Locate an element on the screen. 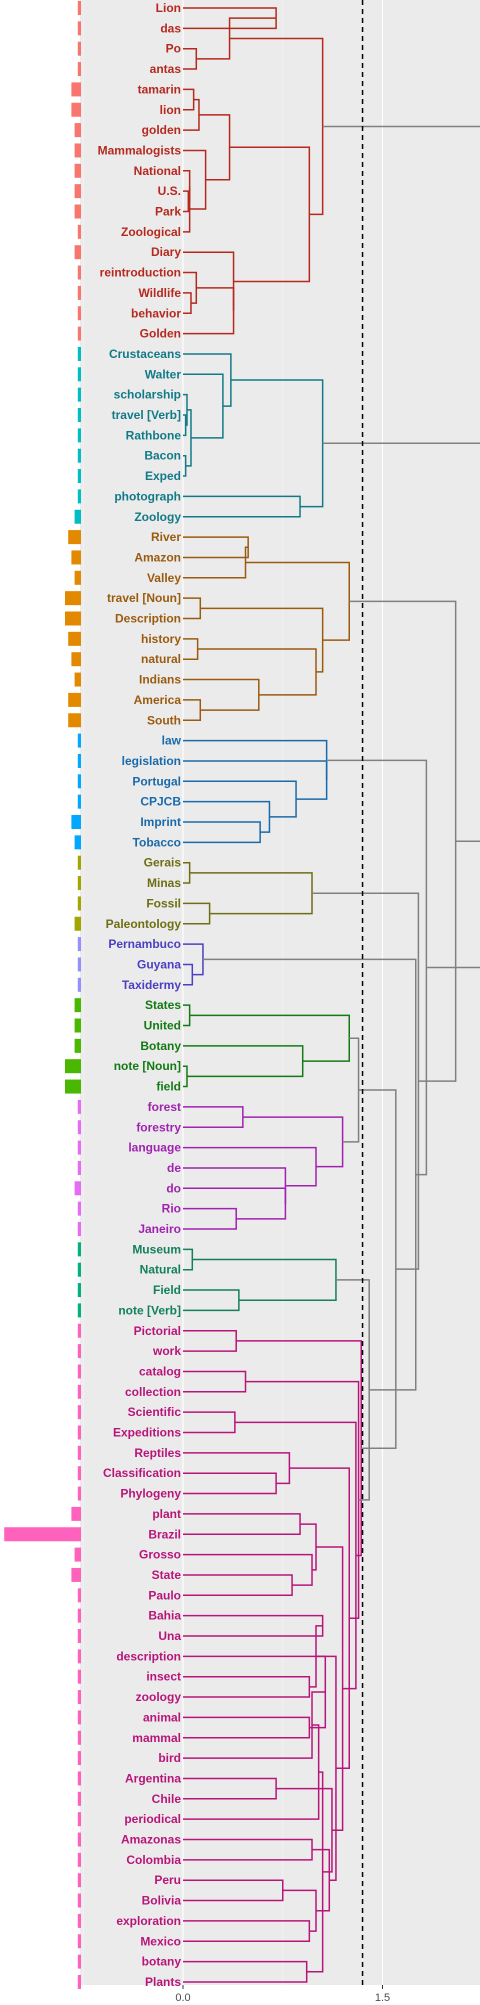  leaf-label: Gerais is located at coordinates (163, 863).